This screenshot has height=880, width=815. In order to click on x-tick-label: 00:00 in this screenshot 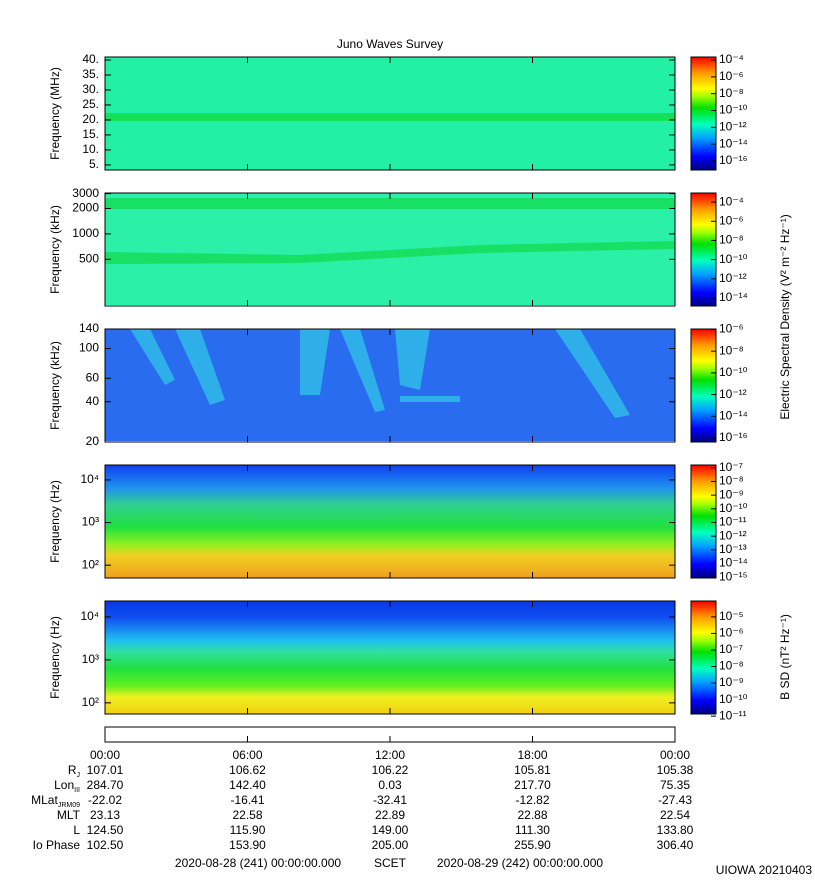, I will do `click(675, 755)`.